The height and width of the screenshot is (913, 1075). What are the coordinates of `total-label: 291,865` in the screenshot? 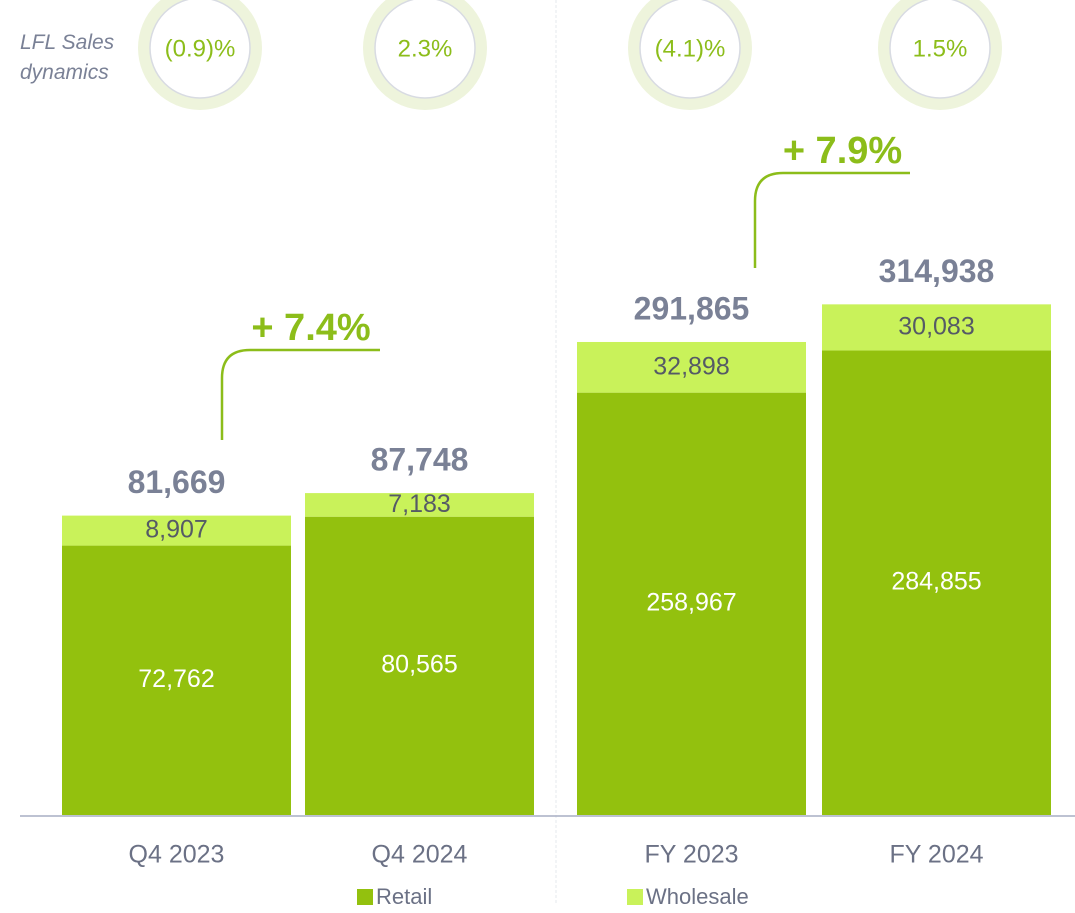 It's located at (692, 308).